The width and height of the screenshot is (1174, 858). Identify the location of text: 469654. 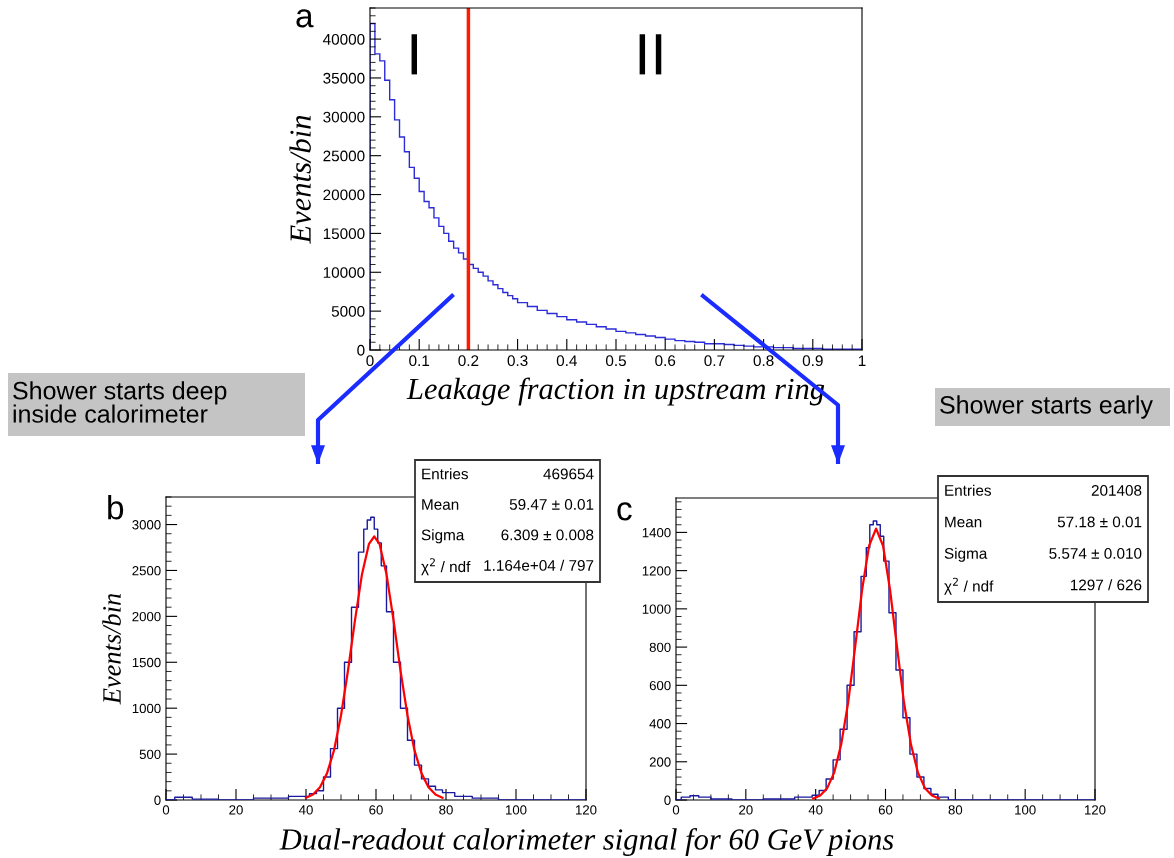
(568, 474).